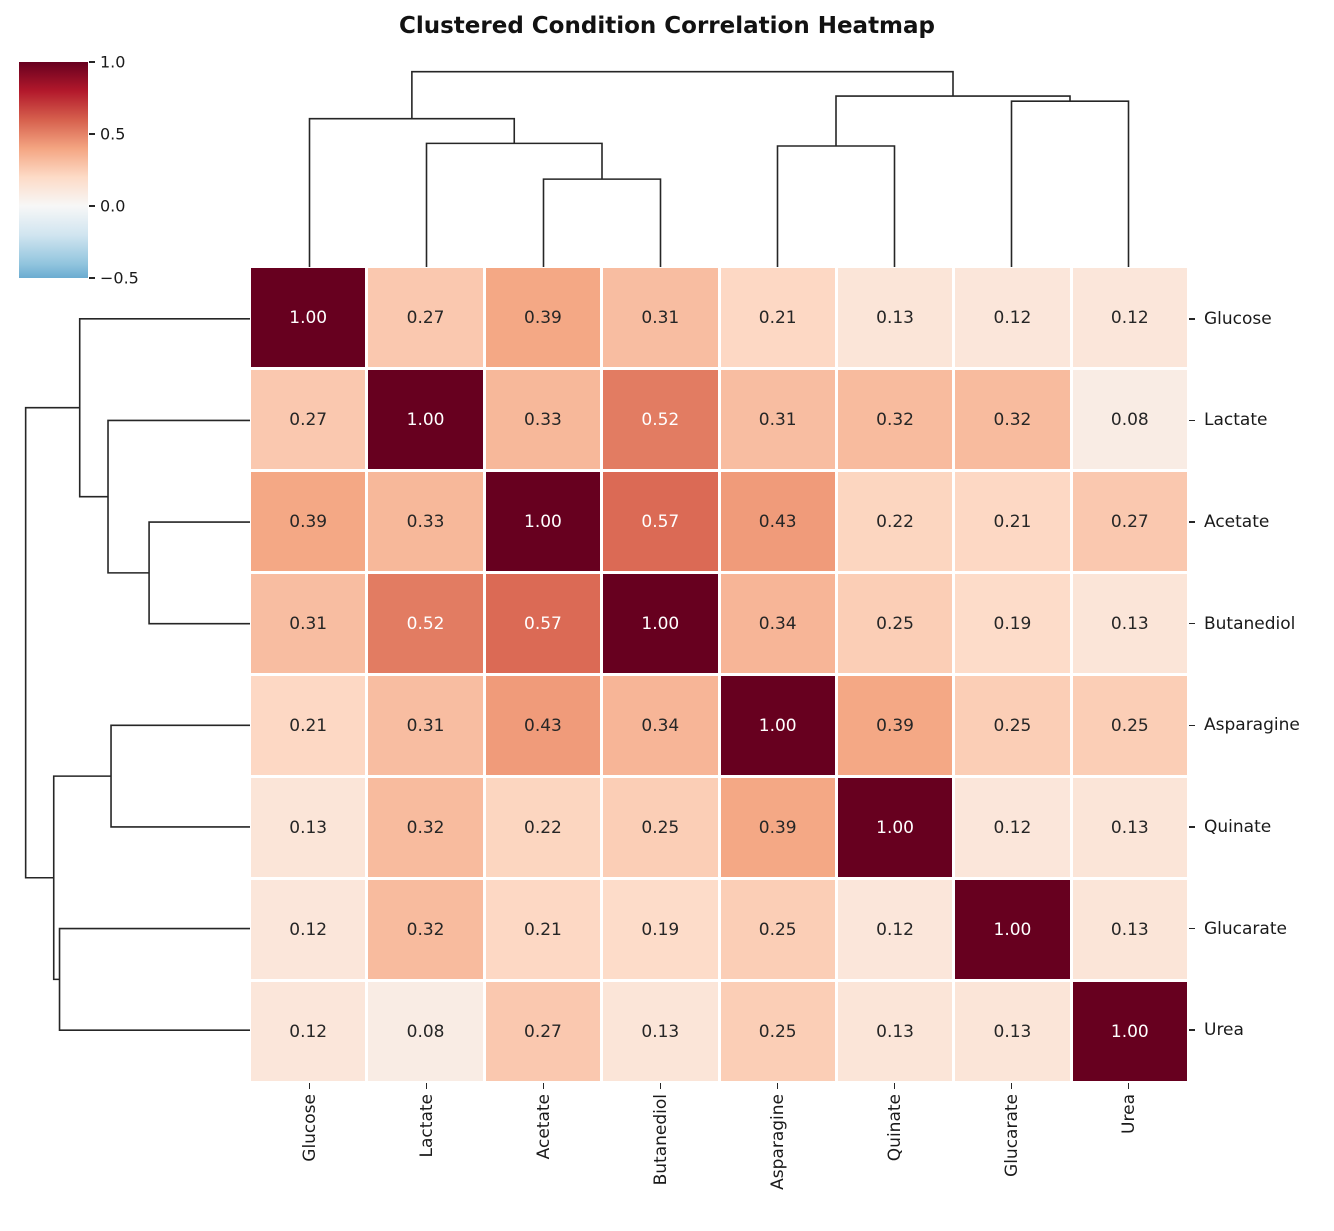  Describe the element at coordinates (777, 1142) in the screenshot. I see `column-label: Asparagine` at that location.